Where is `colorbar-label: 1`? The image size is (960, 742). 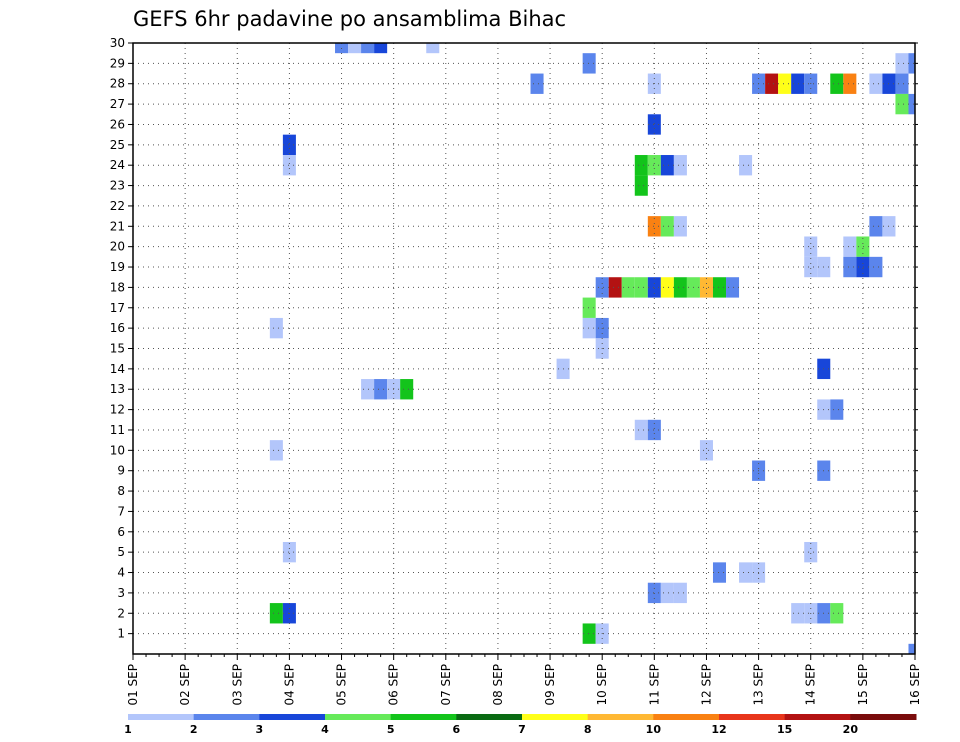
colorbar-label: 1 is located at coordinates (128, 729).